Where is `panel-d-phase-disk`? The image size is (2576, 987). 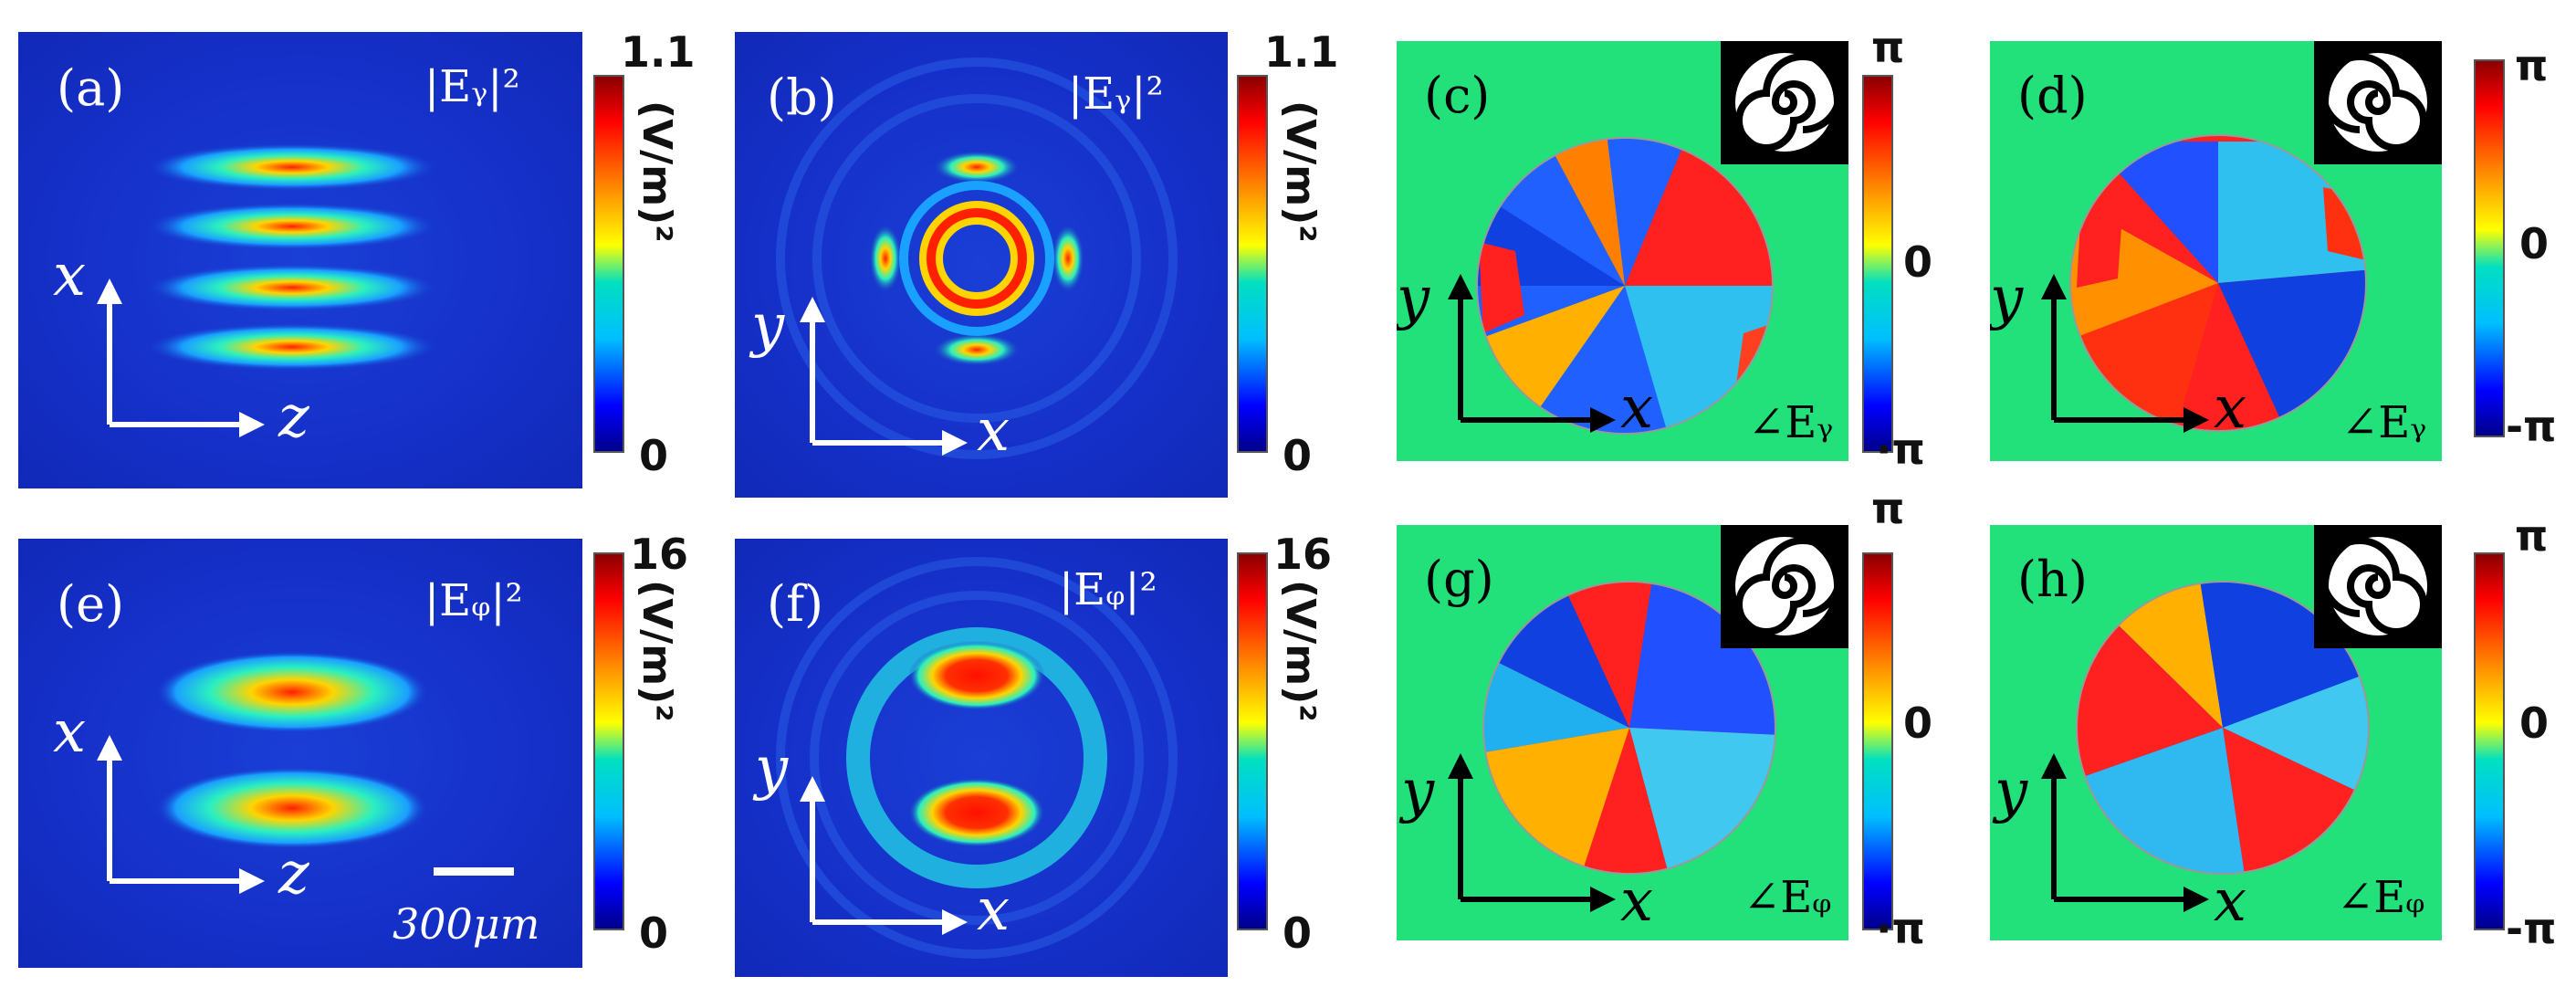
panel-d-phase-disk is located at coordinates (2218, 283).